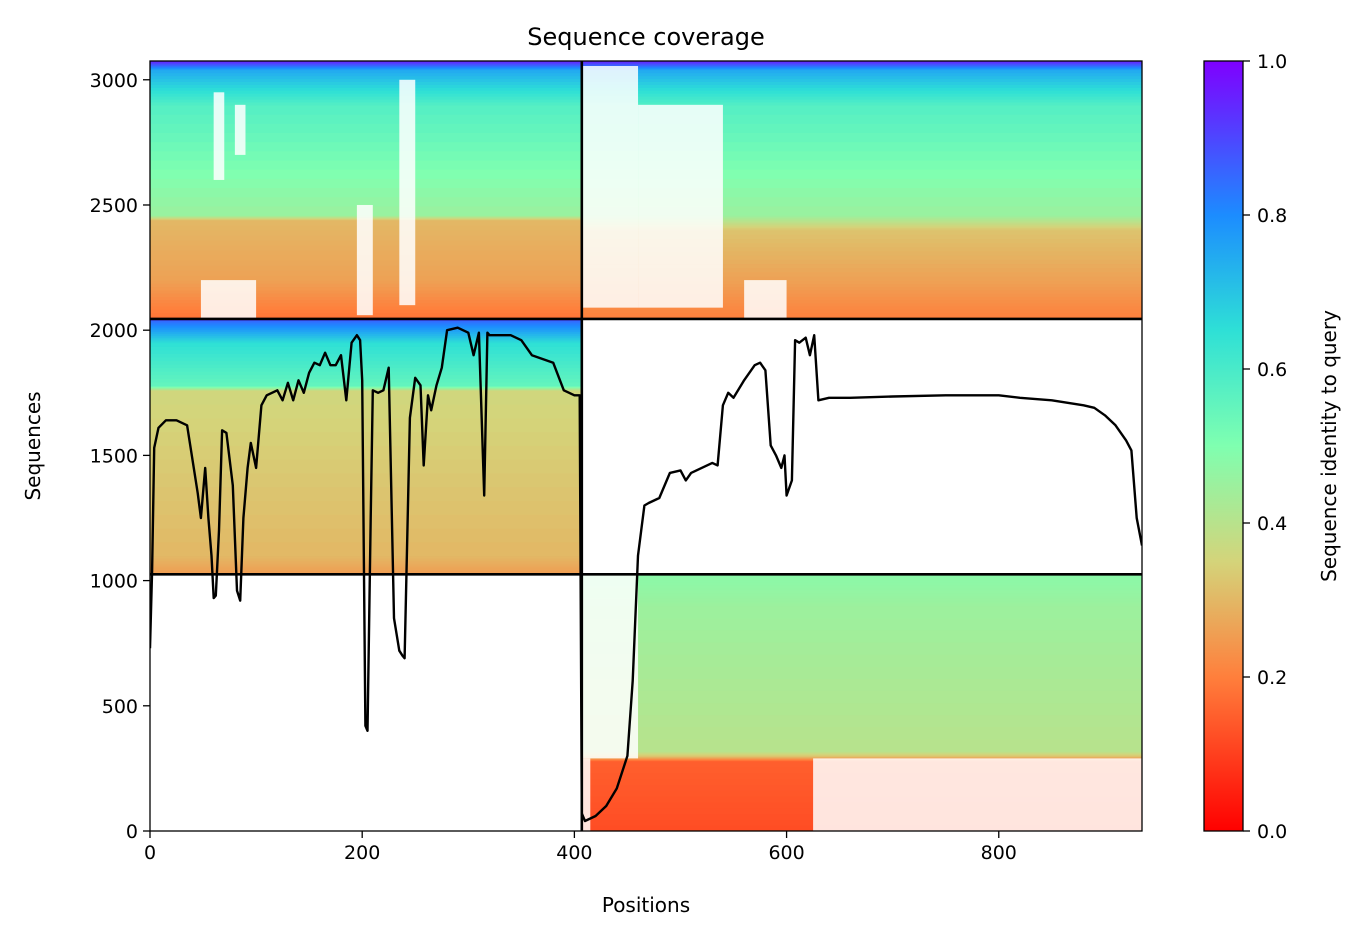 The image size is (1364, 939). Describe the element at coordinates (1272, 62) in the screenshot. I see `colorbar-tick-label: 1.0` at that location.